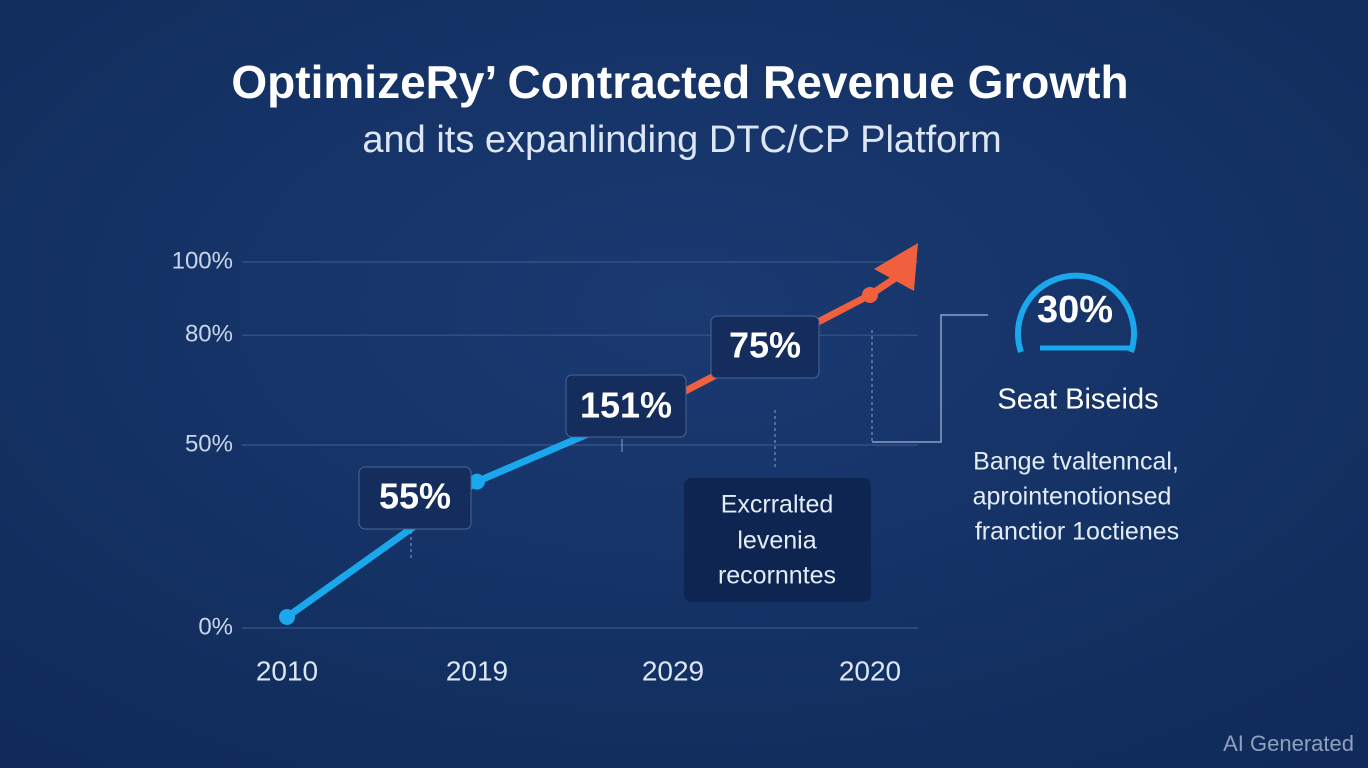  I want to click on gauge-arc, so click(1076, 312).